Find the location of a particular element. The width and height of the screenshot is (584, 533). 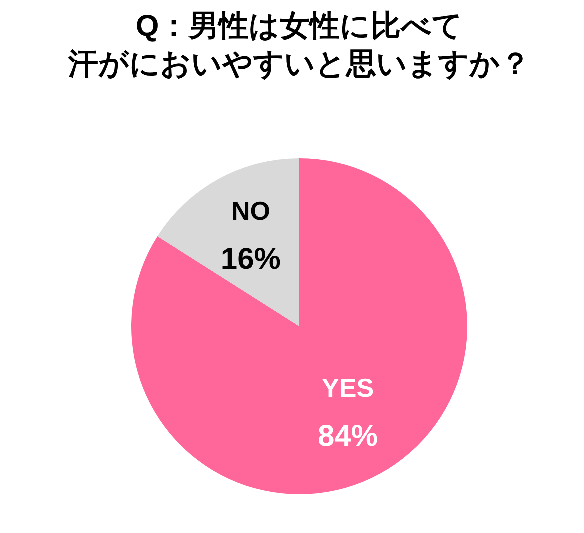

data-label: 16% is located at coordinates (250, 259).